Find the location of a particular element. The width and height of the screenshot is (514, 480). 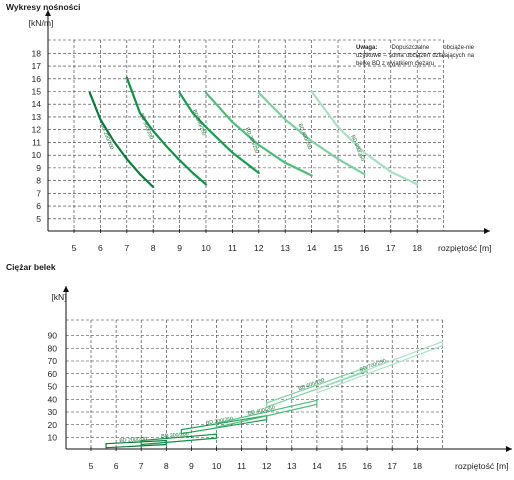

y-tick-label: 17 is located at coordinates (36, 66).